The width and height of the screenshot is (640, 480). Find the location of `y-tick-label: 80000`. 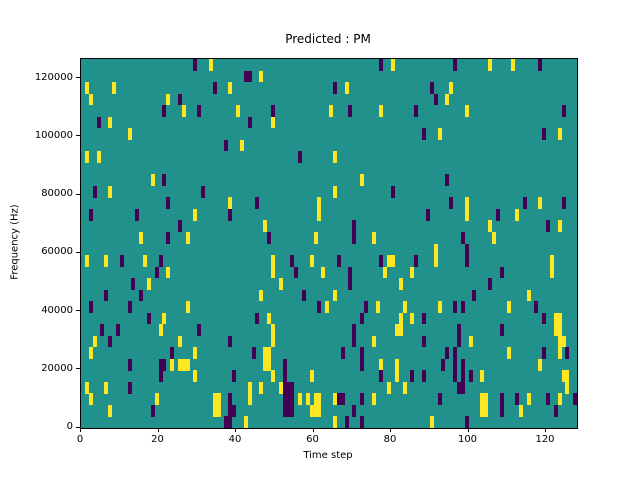

y-tick-label: 80000 is located at coordinates (57, 193).